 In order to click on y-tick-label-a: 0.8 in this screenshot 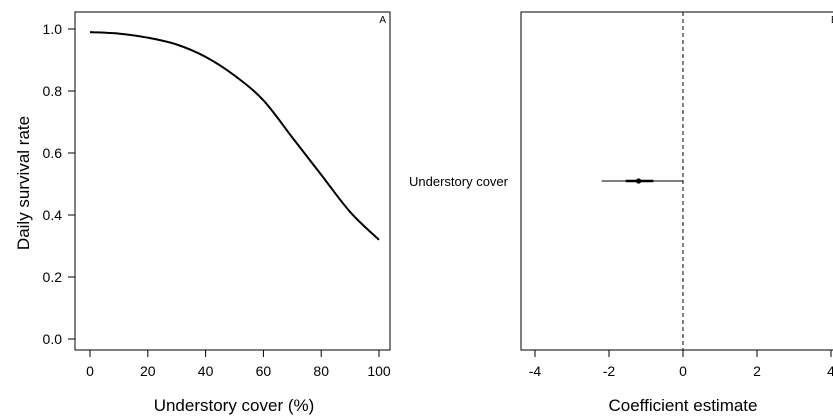, I will do `click(53, 91)`.